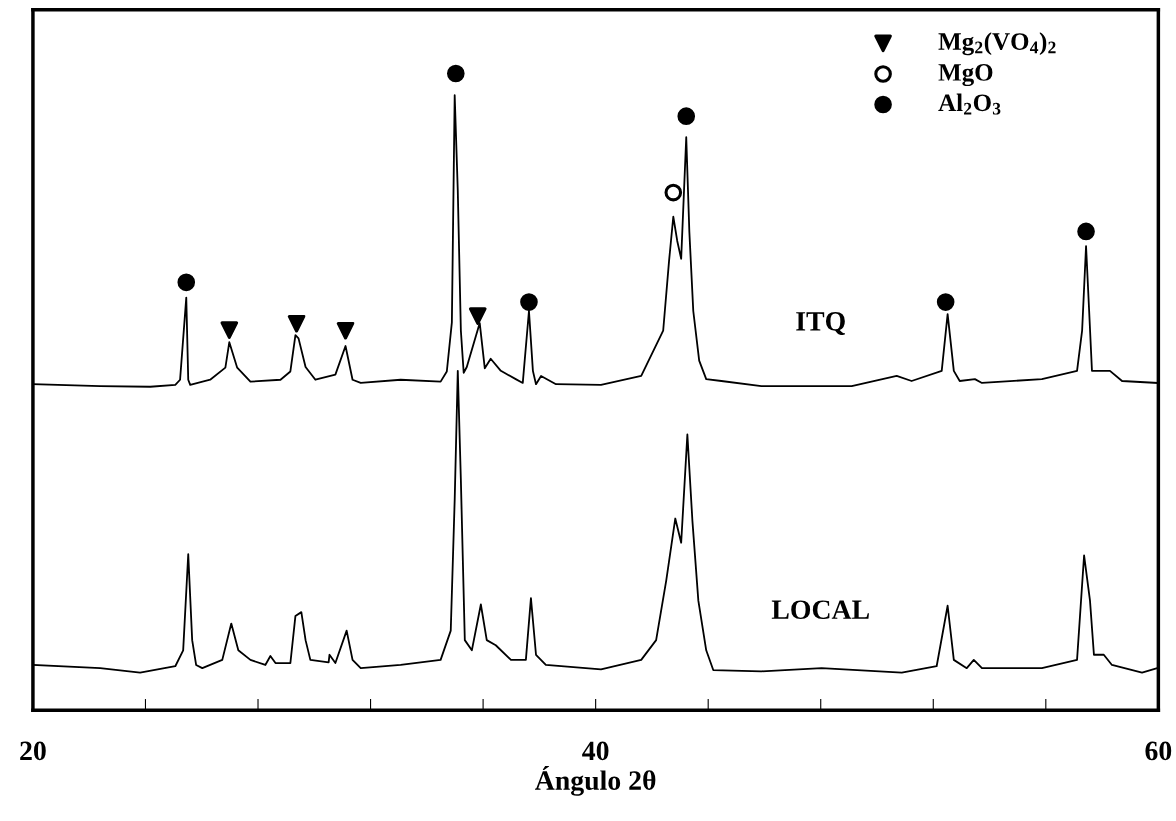 The image size is (1176, 821). I want to click on legend-label: MgO, so click(965, 75).